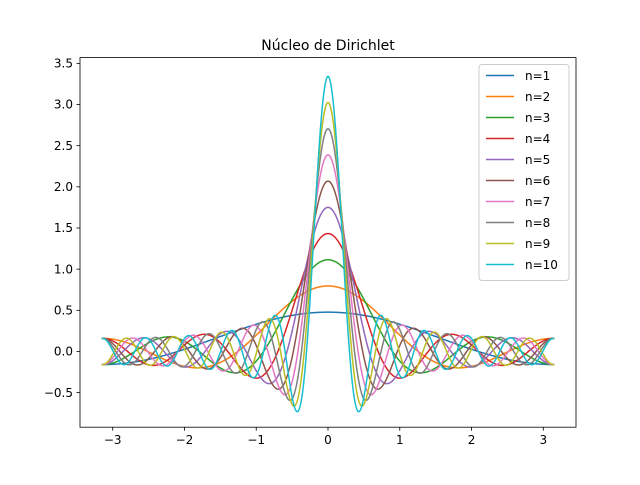 This screenshot has width=640, height=485. What do you see at coordinates (400, 440) in the screenshot?
I see `x-tick-label: 1` at bounding box center [400, 440].